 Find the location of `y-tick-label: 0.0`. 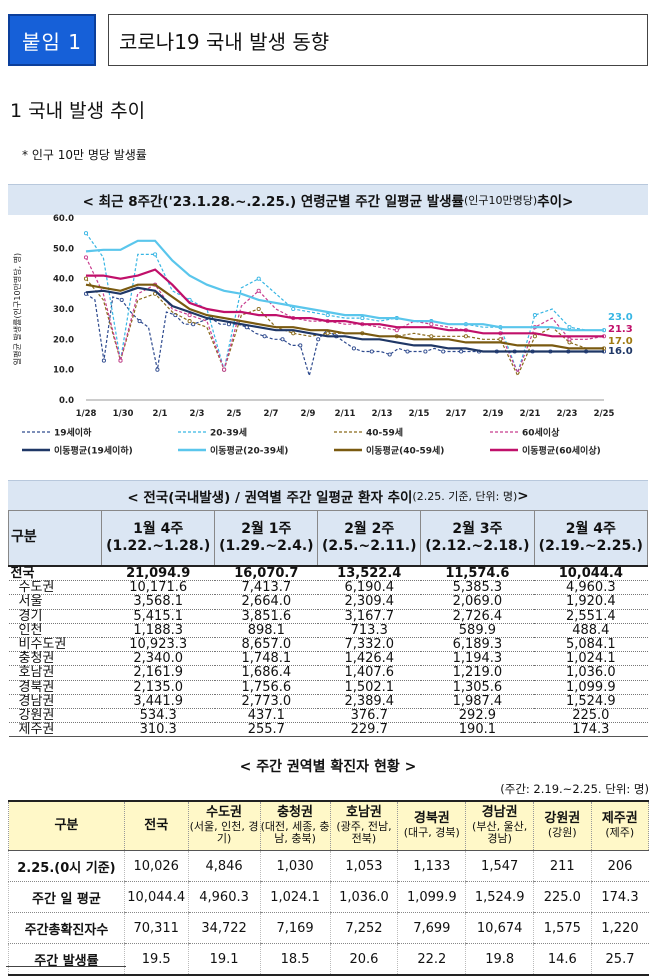

y-tick-label: 0.0 is located at coordinates (66, 401).